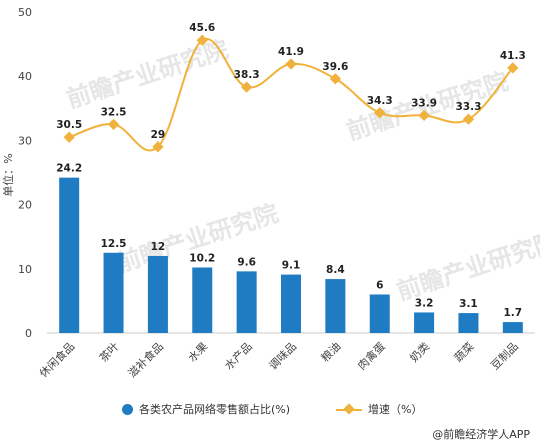  I want to click on x-tick-label: 水产品, so click(238, 355).